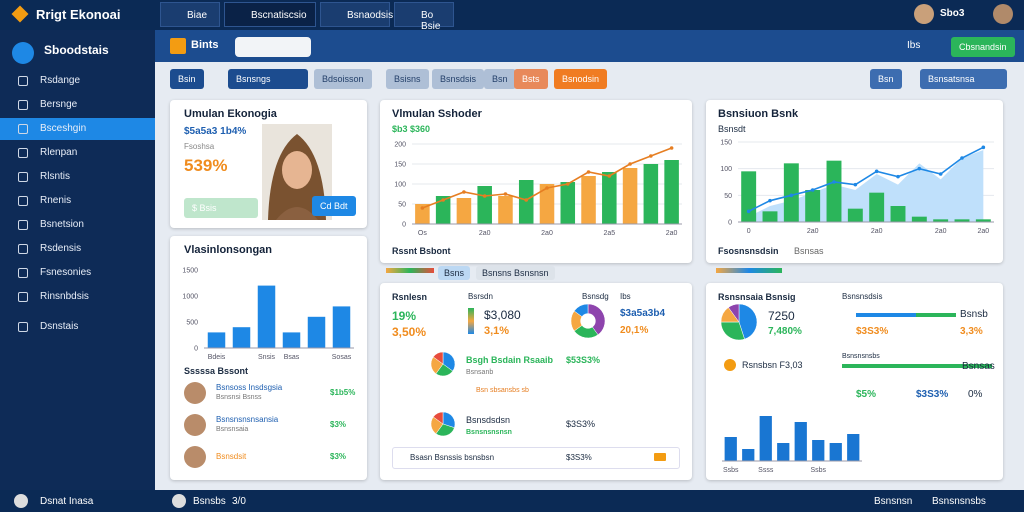 The width and height of the screenshot is (1024, 512). Describe the element at coordinates (206, 165) in the screenshot. I see `percent: 539%` at that location.